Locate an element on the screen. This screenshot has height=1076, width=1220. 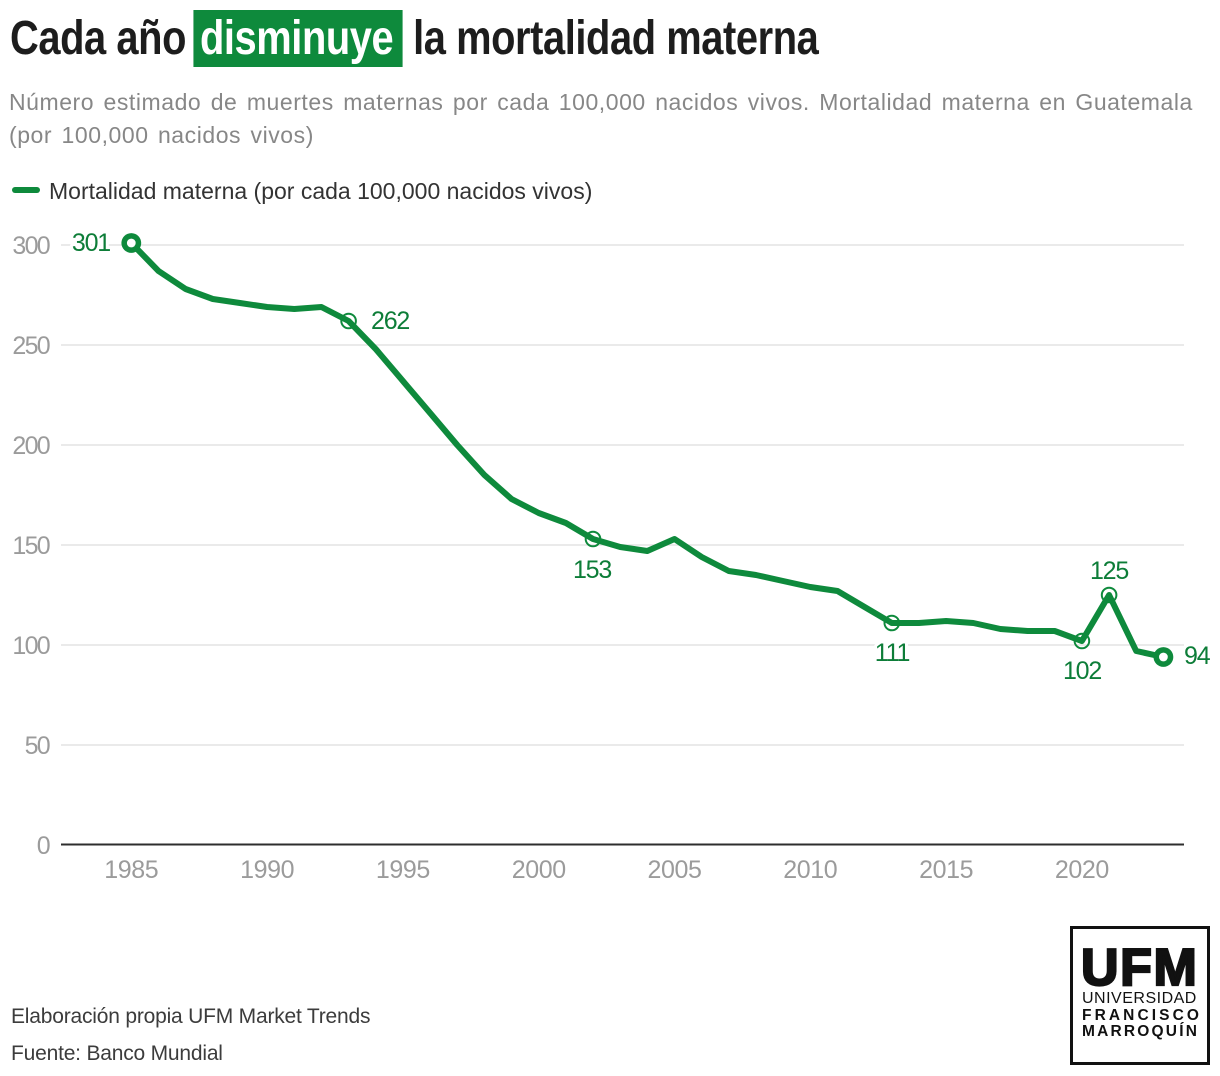
svg-text: 2000 is located at coordinates (539, 870).